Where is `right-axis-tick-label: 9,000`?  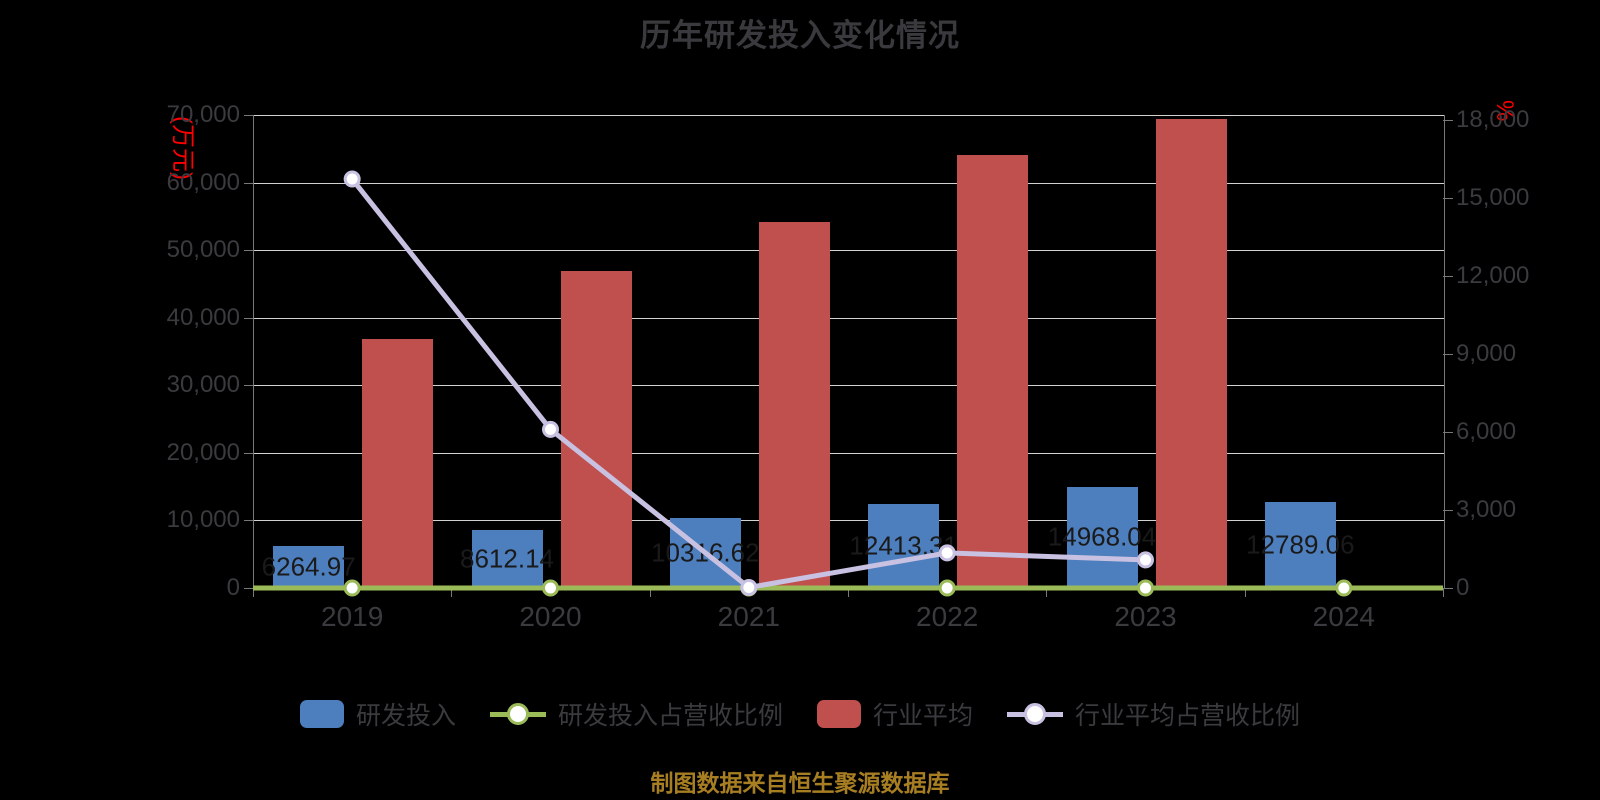 right-axis-tick-label: 9,000 is located at coordinates (1486, 353).